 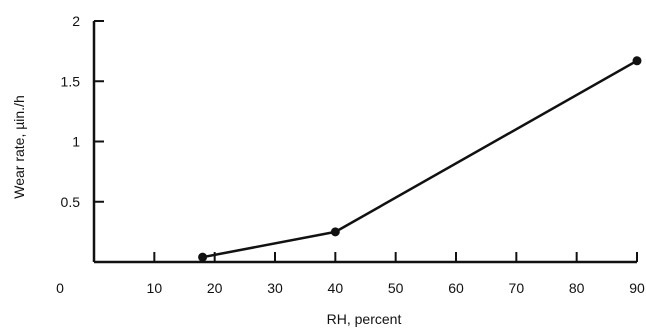 What do you see at coordinates (364, 319) in the screenshot?
I see `x-axis-title: RH, percent` at bounding box center [364, 319].